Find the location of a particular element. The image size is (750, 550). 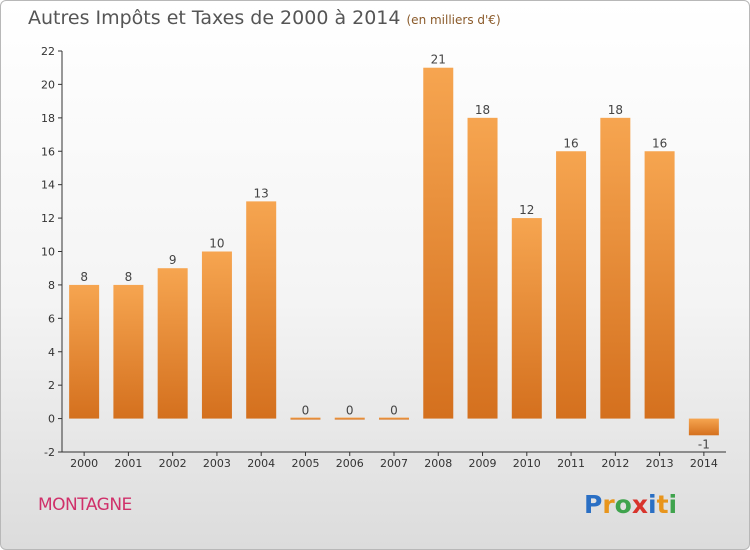

x-tick-label: 2012 is located at coordinates (615, 463).